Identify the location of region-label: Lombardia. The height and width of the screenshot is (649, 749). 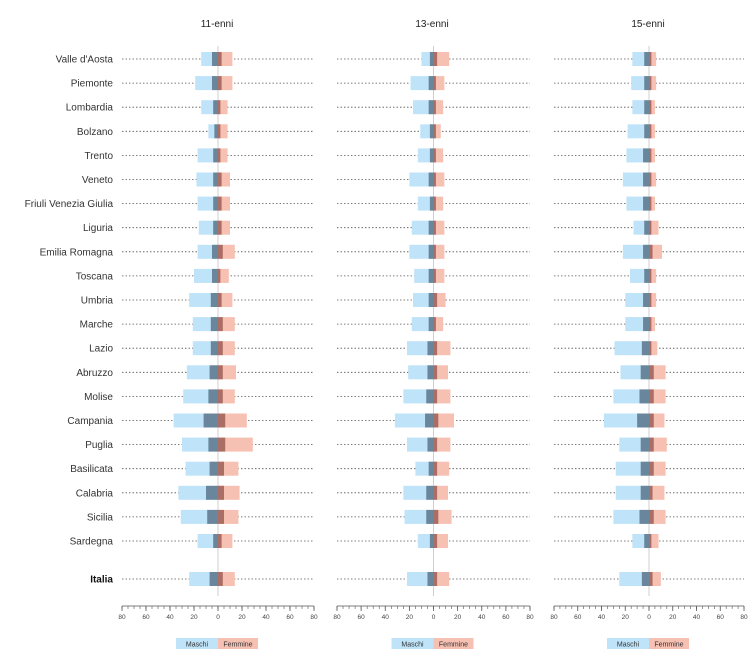
(90, 108).